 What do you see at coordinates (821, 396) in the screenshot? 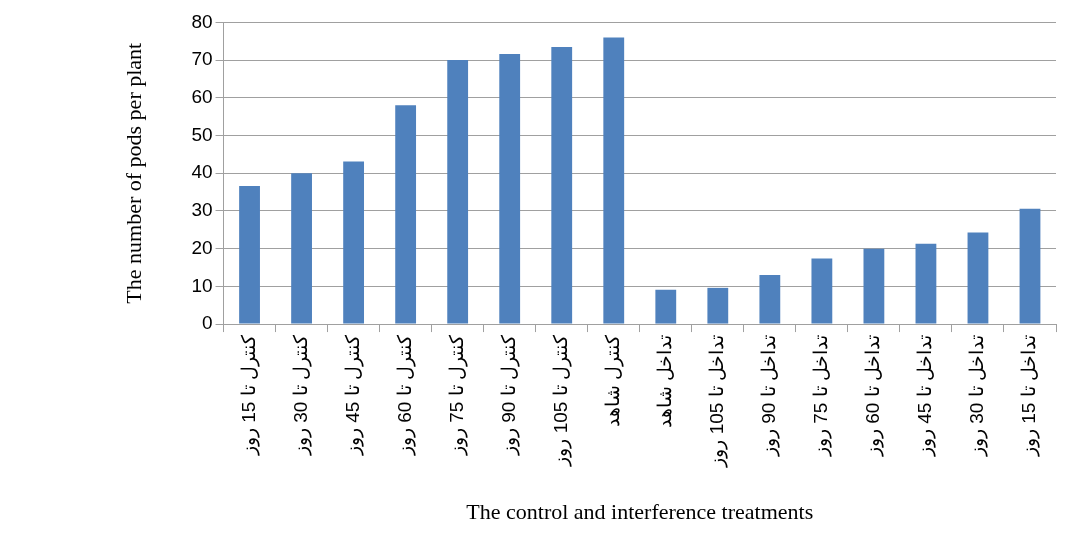
I see `x-tick-label: تداخل تا 75 روز` at bounding box center [821, 396].